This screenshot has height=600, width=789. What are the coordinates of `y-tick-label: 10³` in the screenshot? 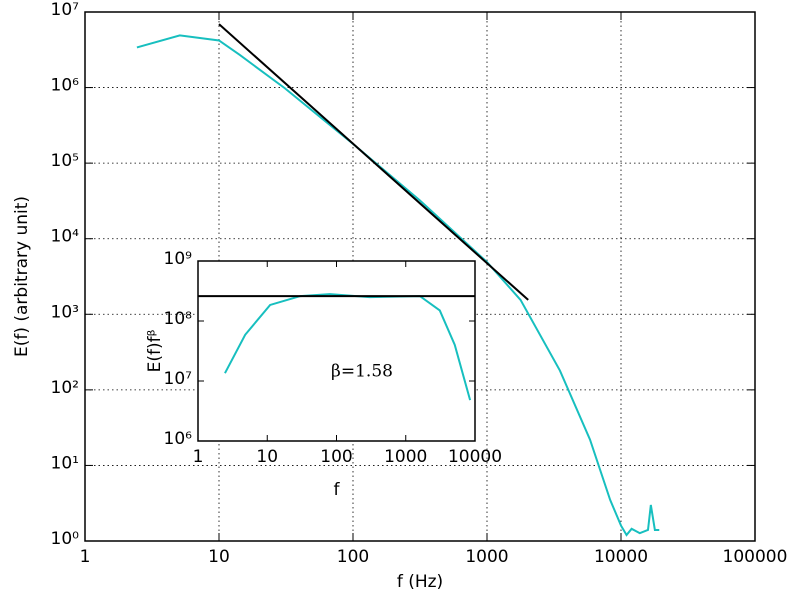 It's located at (65, 312).